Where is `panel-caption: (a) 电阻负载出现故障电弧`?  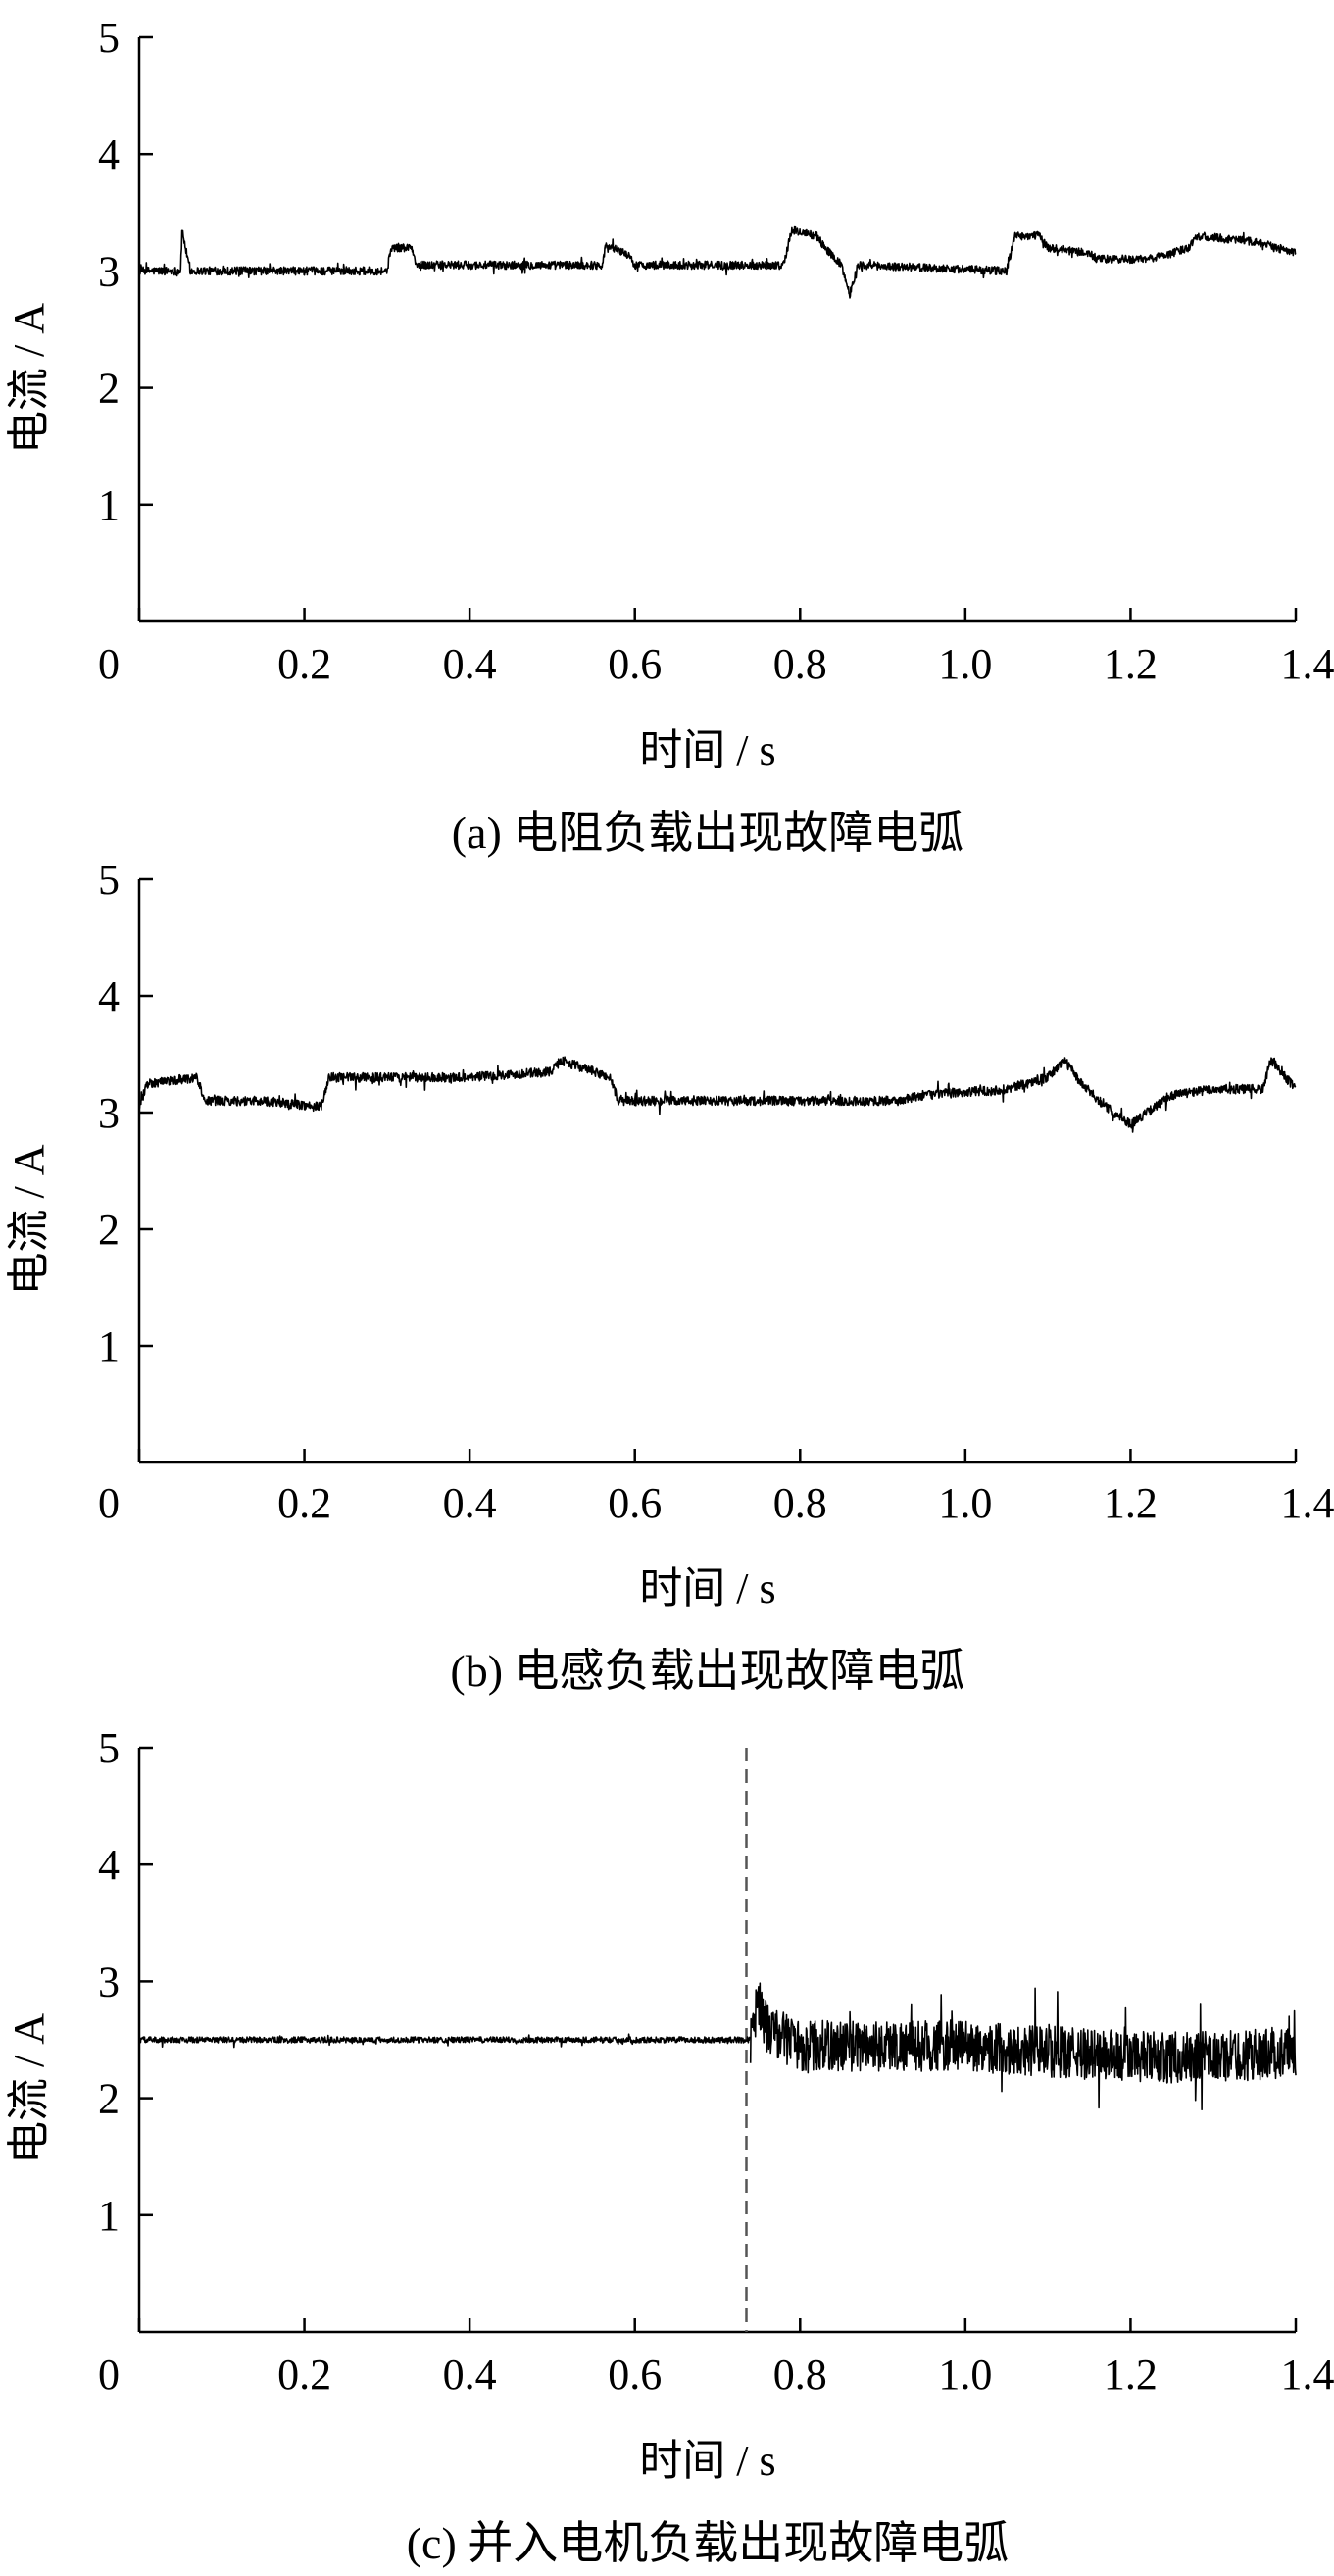
panel-caption: (a) 电阻负载出现故障电弧 is located at coordinates (708, 833).